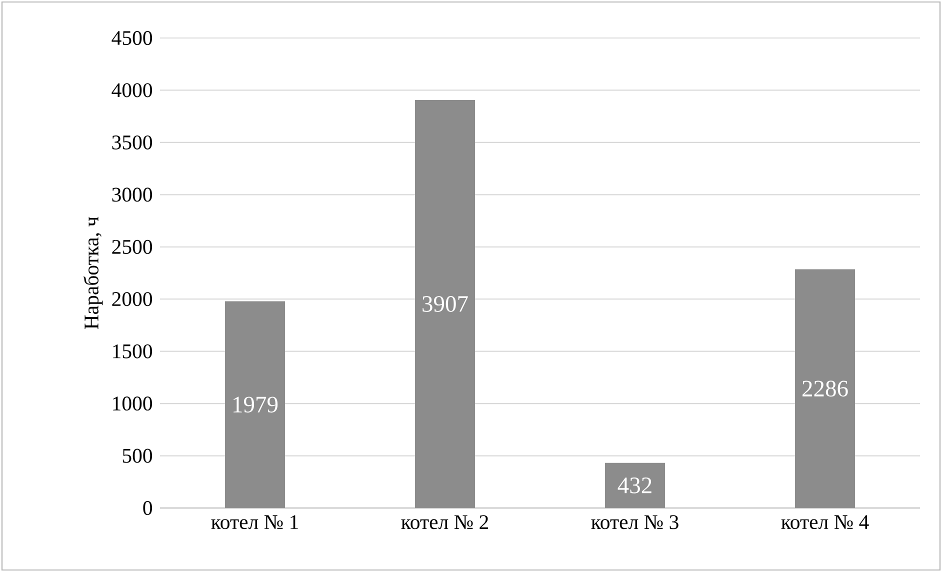  I want to click on data-label: 3907, so click(445, 304).